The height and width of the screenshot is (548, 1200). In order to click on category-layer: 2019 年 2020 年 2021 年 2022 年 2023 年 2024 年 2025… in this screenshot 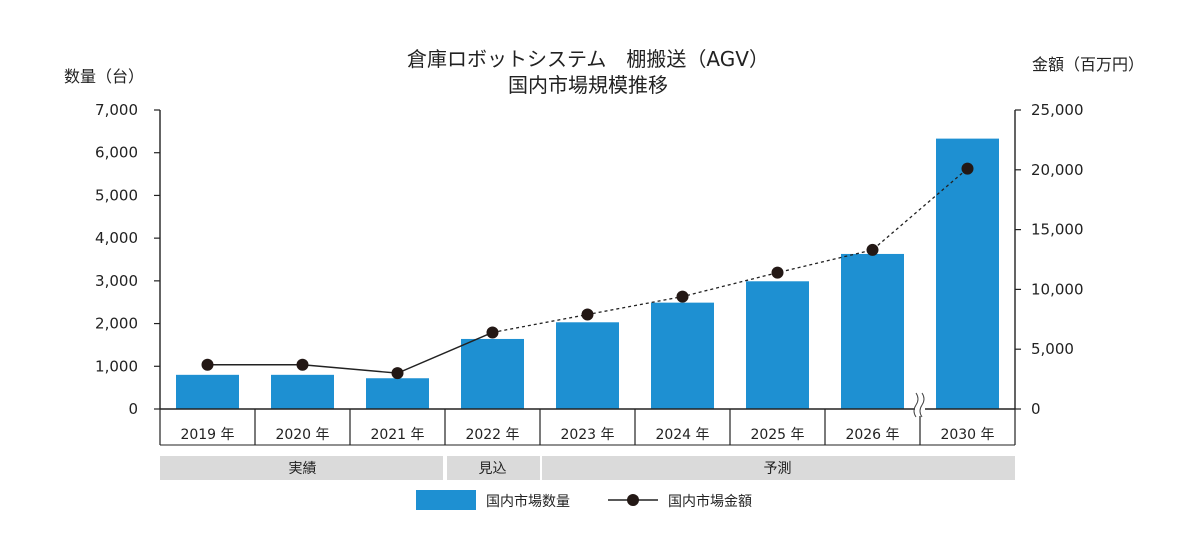, I will do `click(587, 419)`.